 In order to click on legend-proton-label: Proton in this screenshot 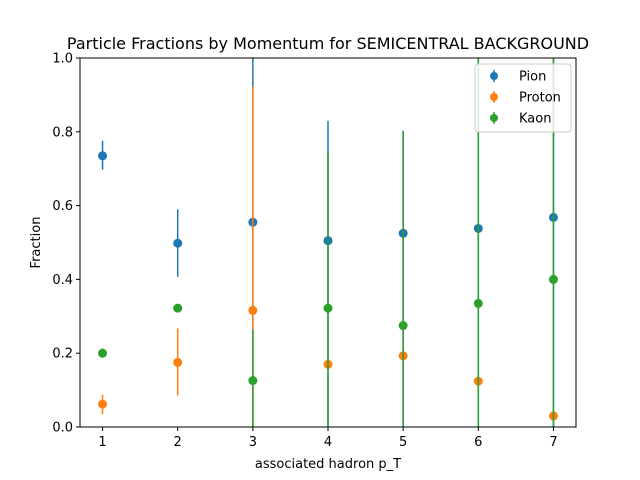, I will do `click(540, 98)`.